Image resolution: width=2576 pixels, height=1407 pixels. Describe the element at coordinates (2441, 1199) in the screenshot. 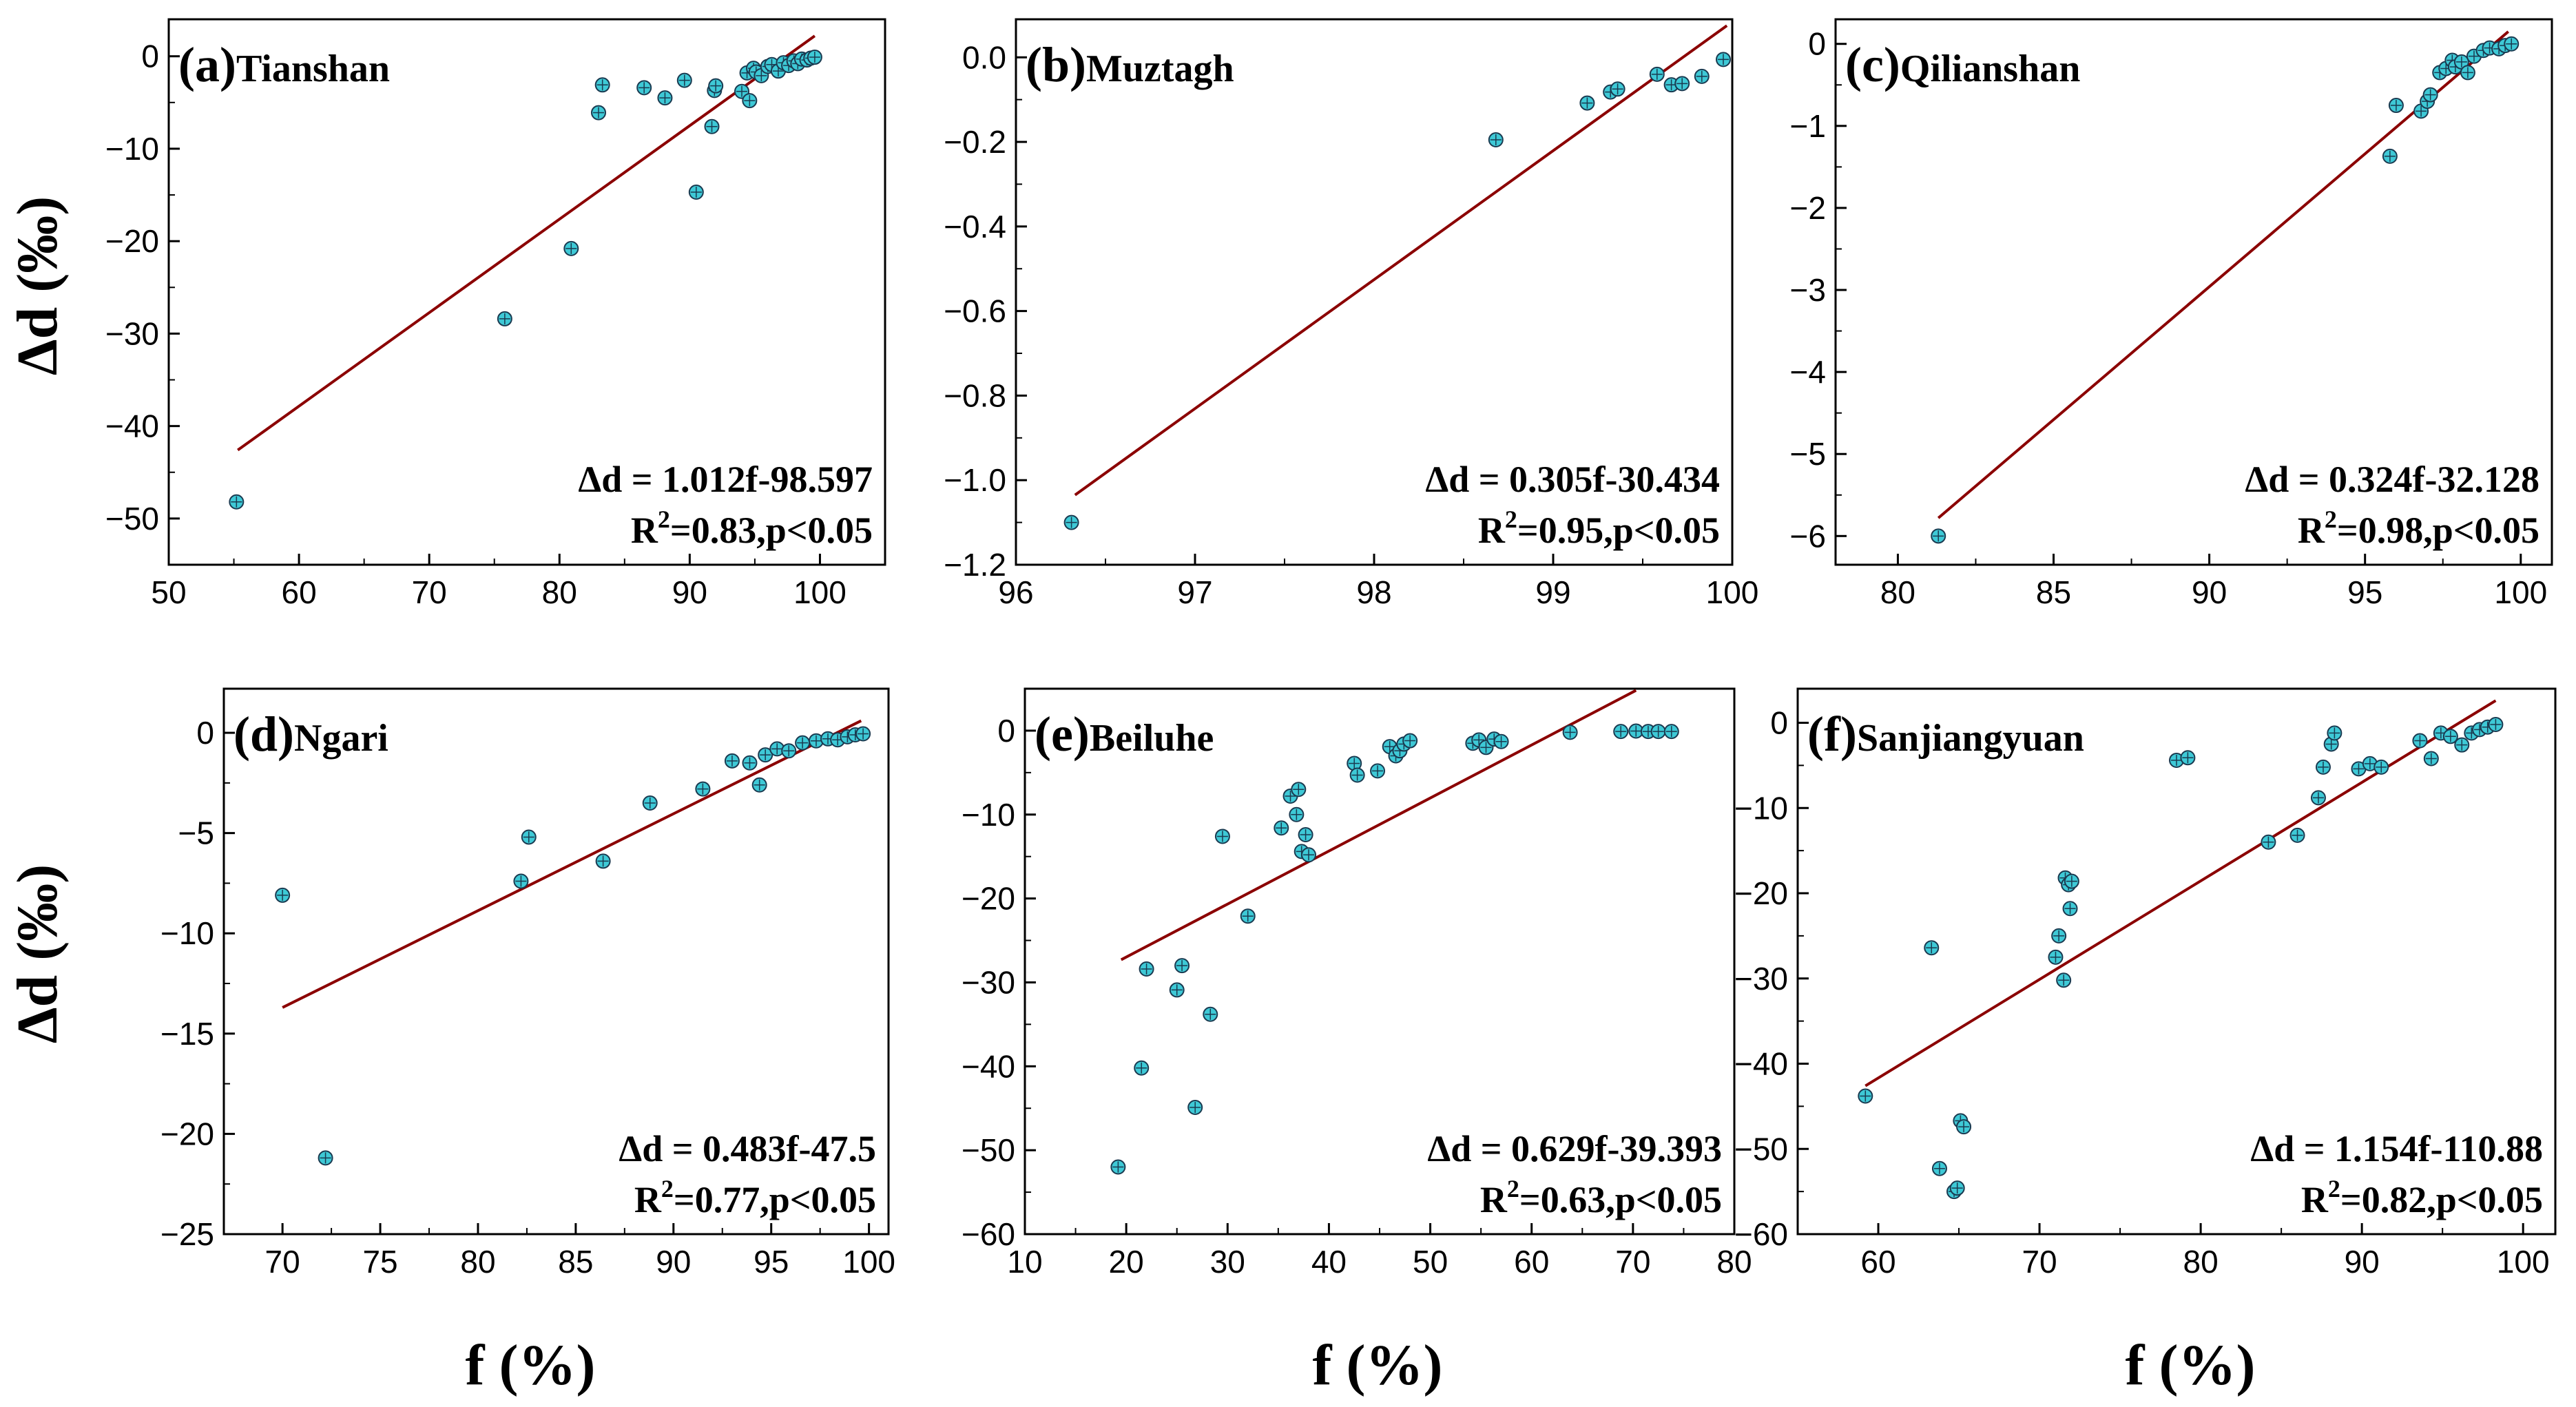

I see `r-squared-value: =0.82,p<0.05` at that location.